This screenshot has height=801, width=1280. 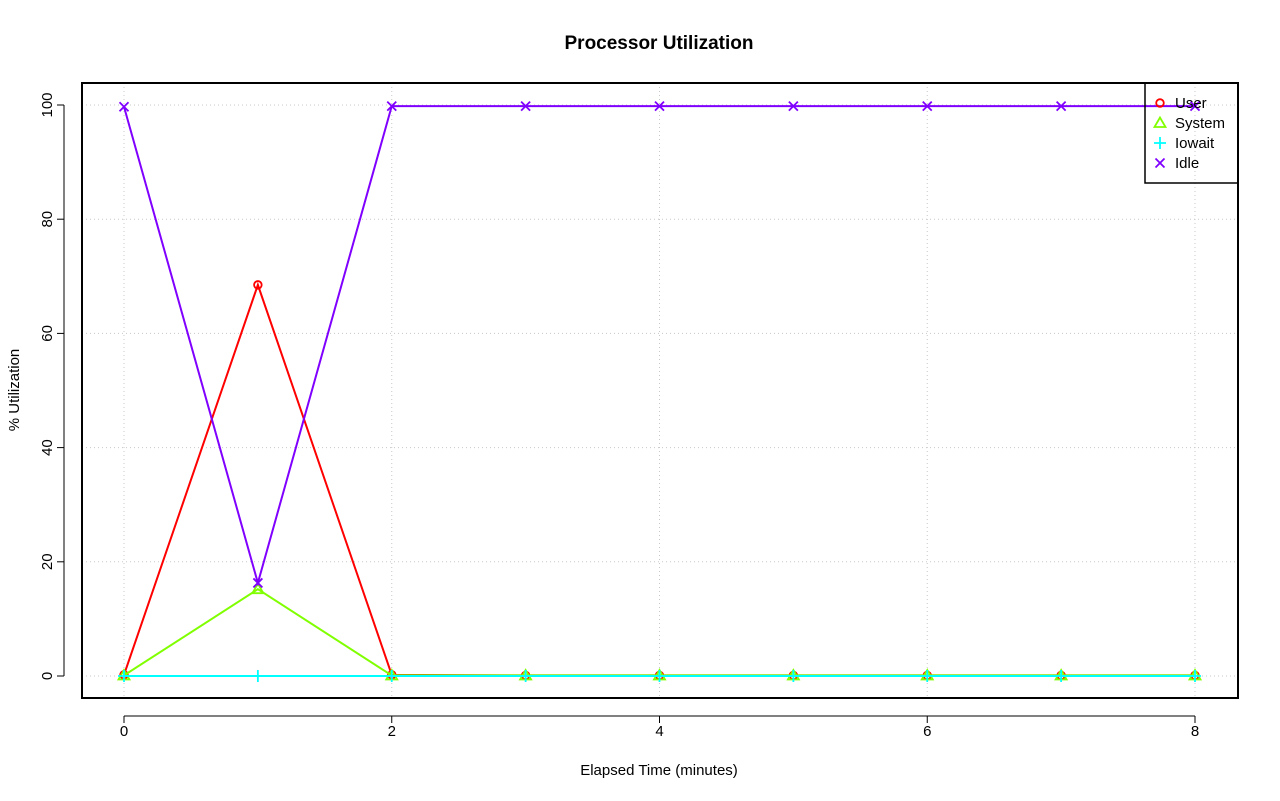 I want to click on legend-item-iowait: Iowait, so click(x=1184, y=143).